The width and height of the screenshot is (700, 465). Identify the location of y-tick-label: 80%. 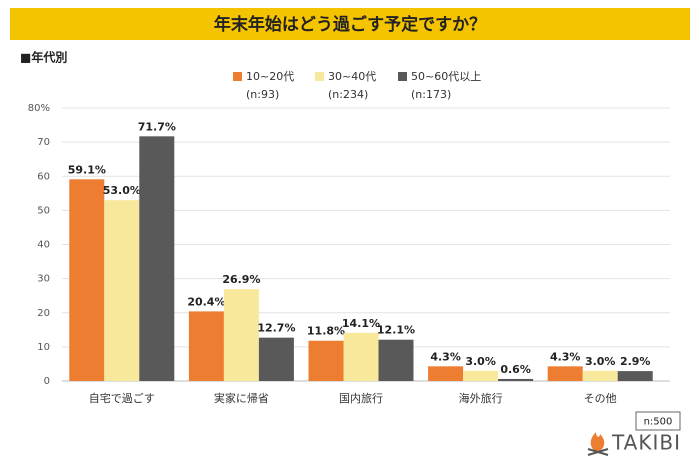
(39, 108).